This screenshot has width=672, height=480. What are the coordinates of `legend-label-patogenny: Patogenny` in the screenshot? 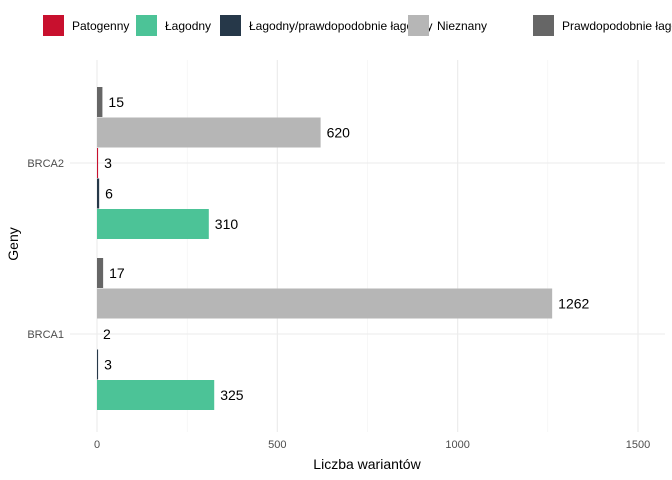 It's located at (100, 26).